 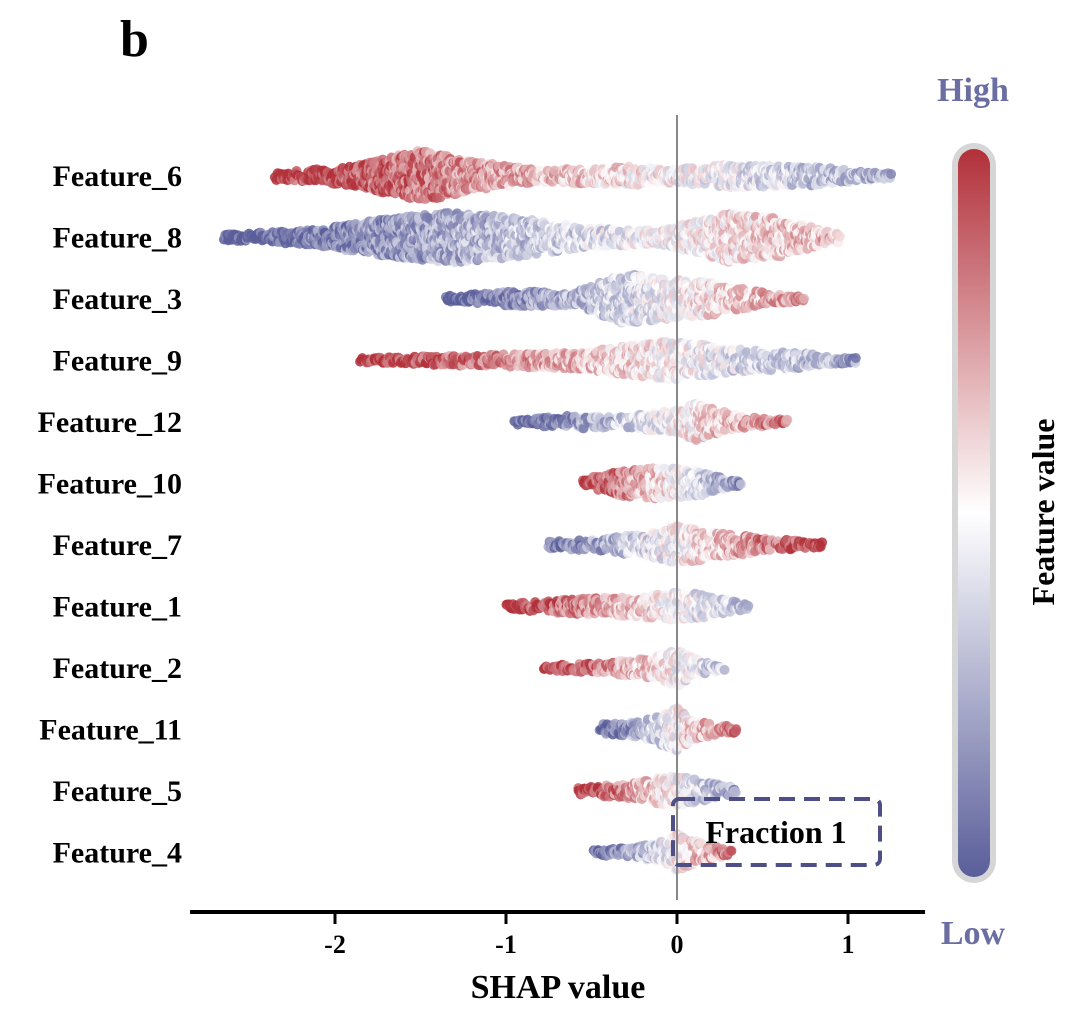 I want to click on panel-label: b, so click(x=134, y=39).